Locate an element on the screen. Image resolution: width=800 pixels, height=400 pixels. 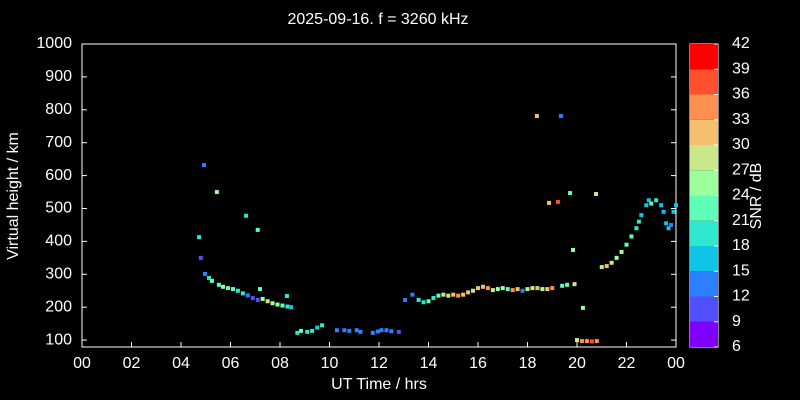
colorbar-tick-label: 33 is located at coordinates (741, 119).